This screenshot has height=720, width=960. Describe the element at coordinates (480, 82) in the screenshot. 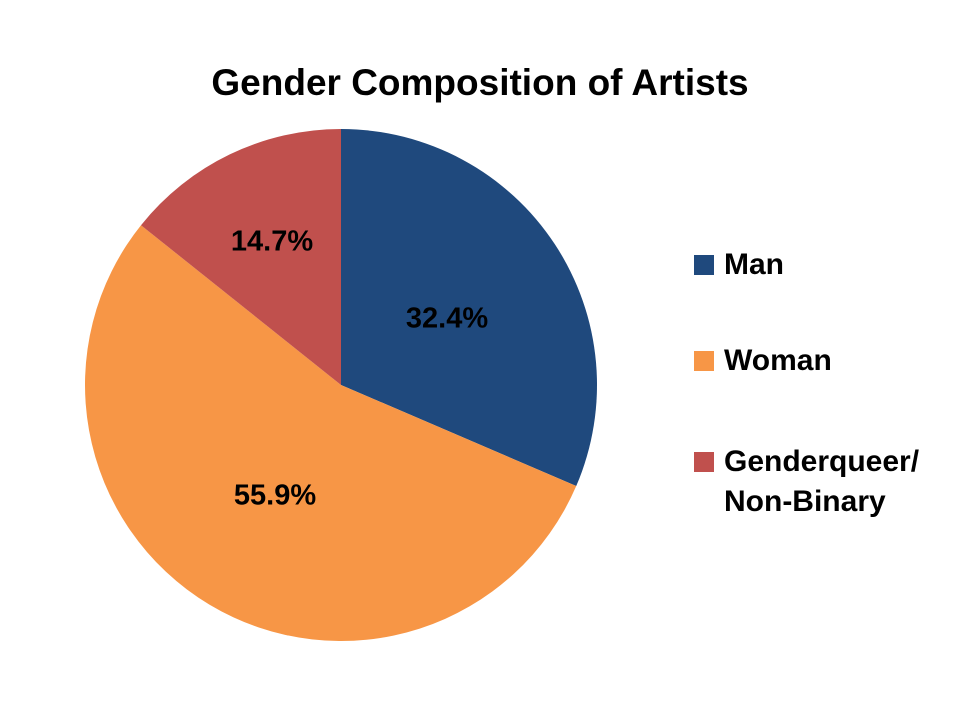

I see `chart-title: Gender Composition of Artists` at that location.